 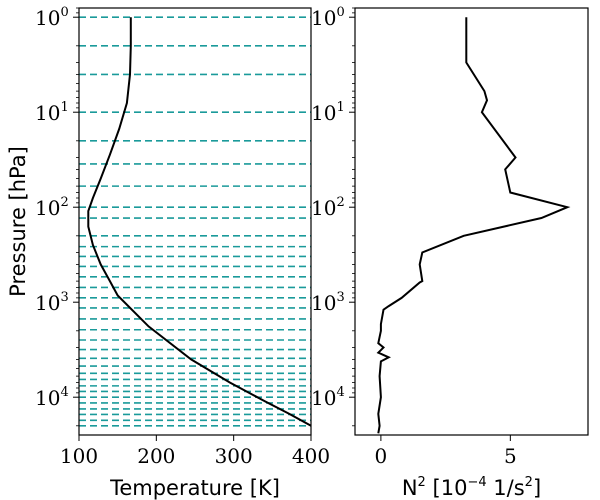 I want to click on n2-x-tick-label: 5, so click(x=510, y=456).